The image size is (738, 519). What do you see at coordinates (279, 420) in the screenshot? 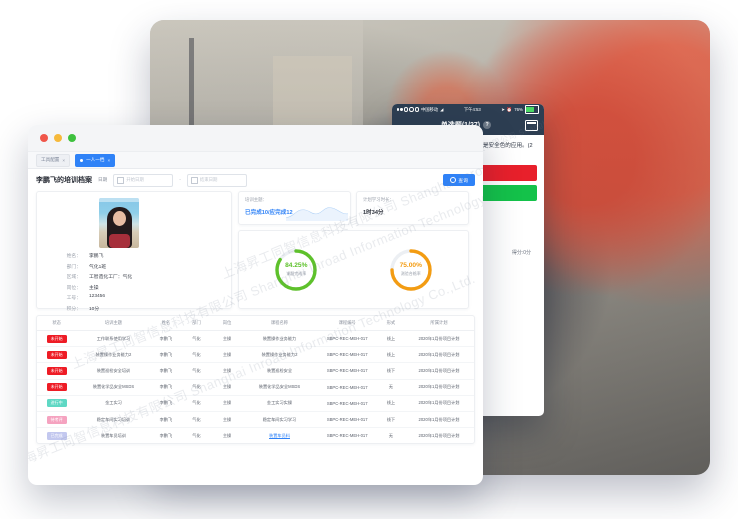
I see `course-cell: 稳定车间实习学习` at bounding box center [279, 420].